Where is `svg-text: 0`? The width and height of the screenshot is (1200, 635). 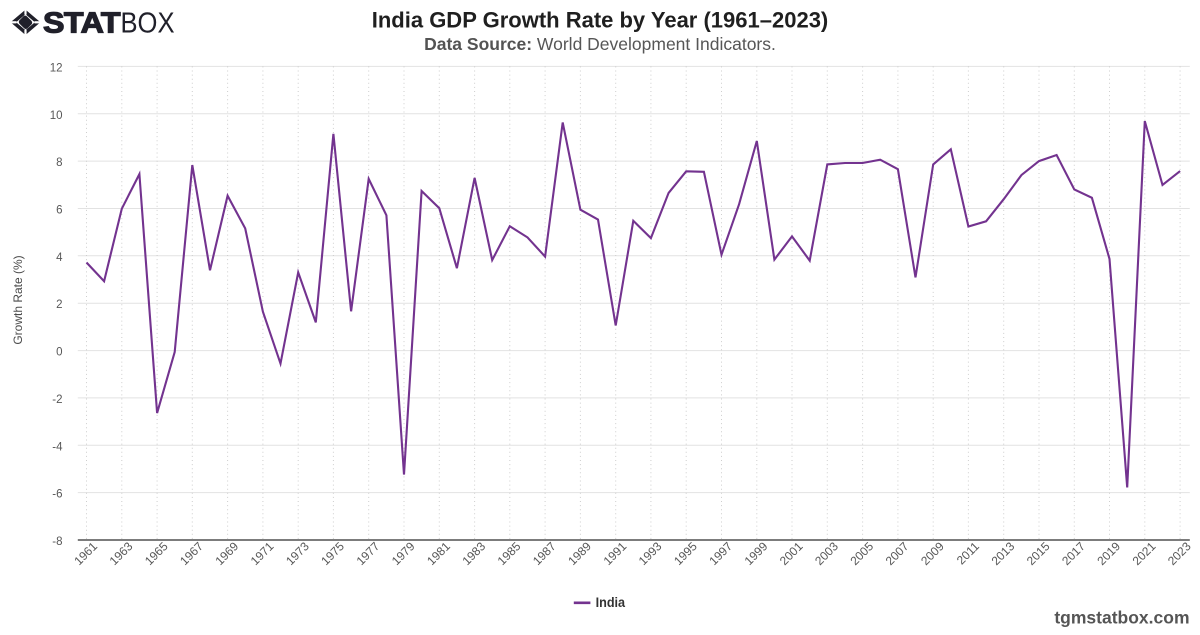
svg-text: 0 is located at coordinates (59, 353).